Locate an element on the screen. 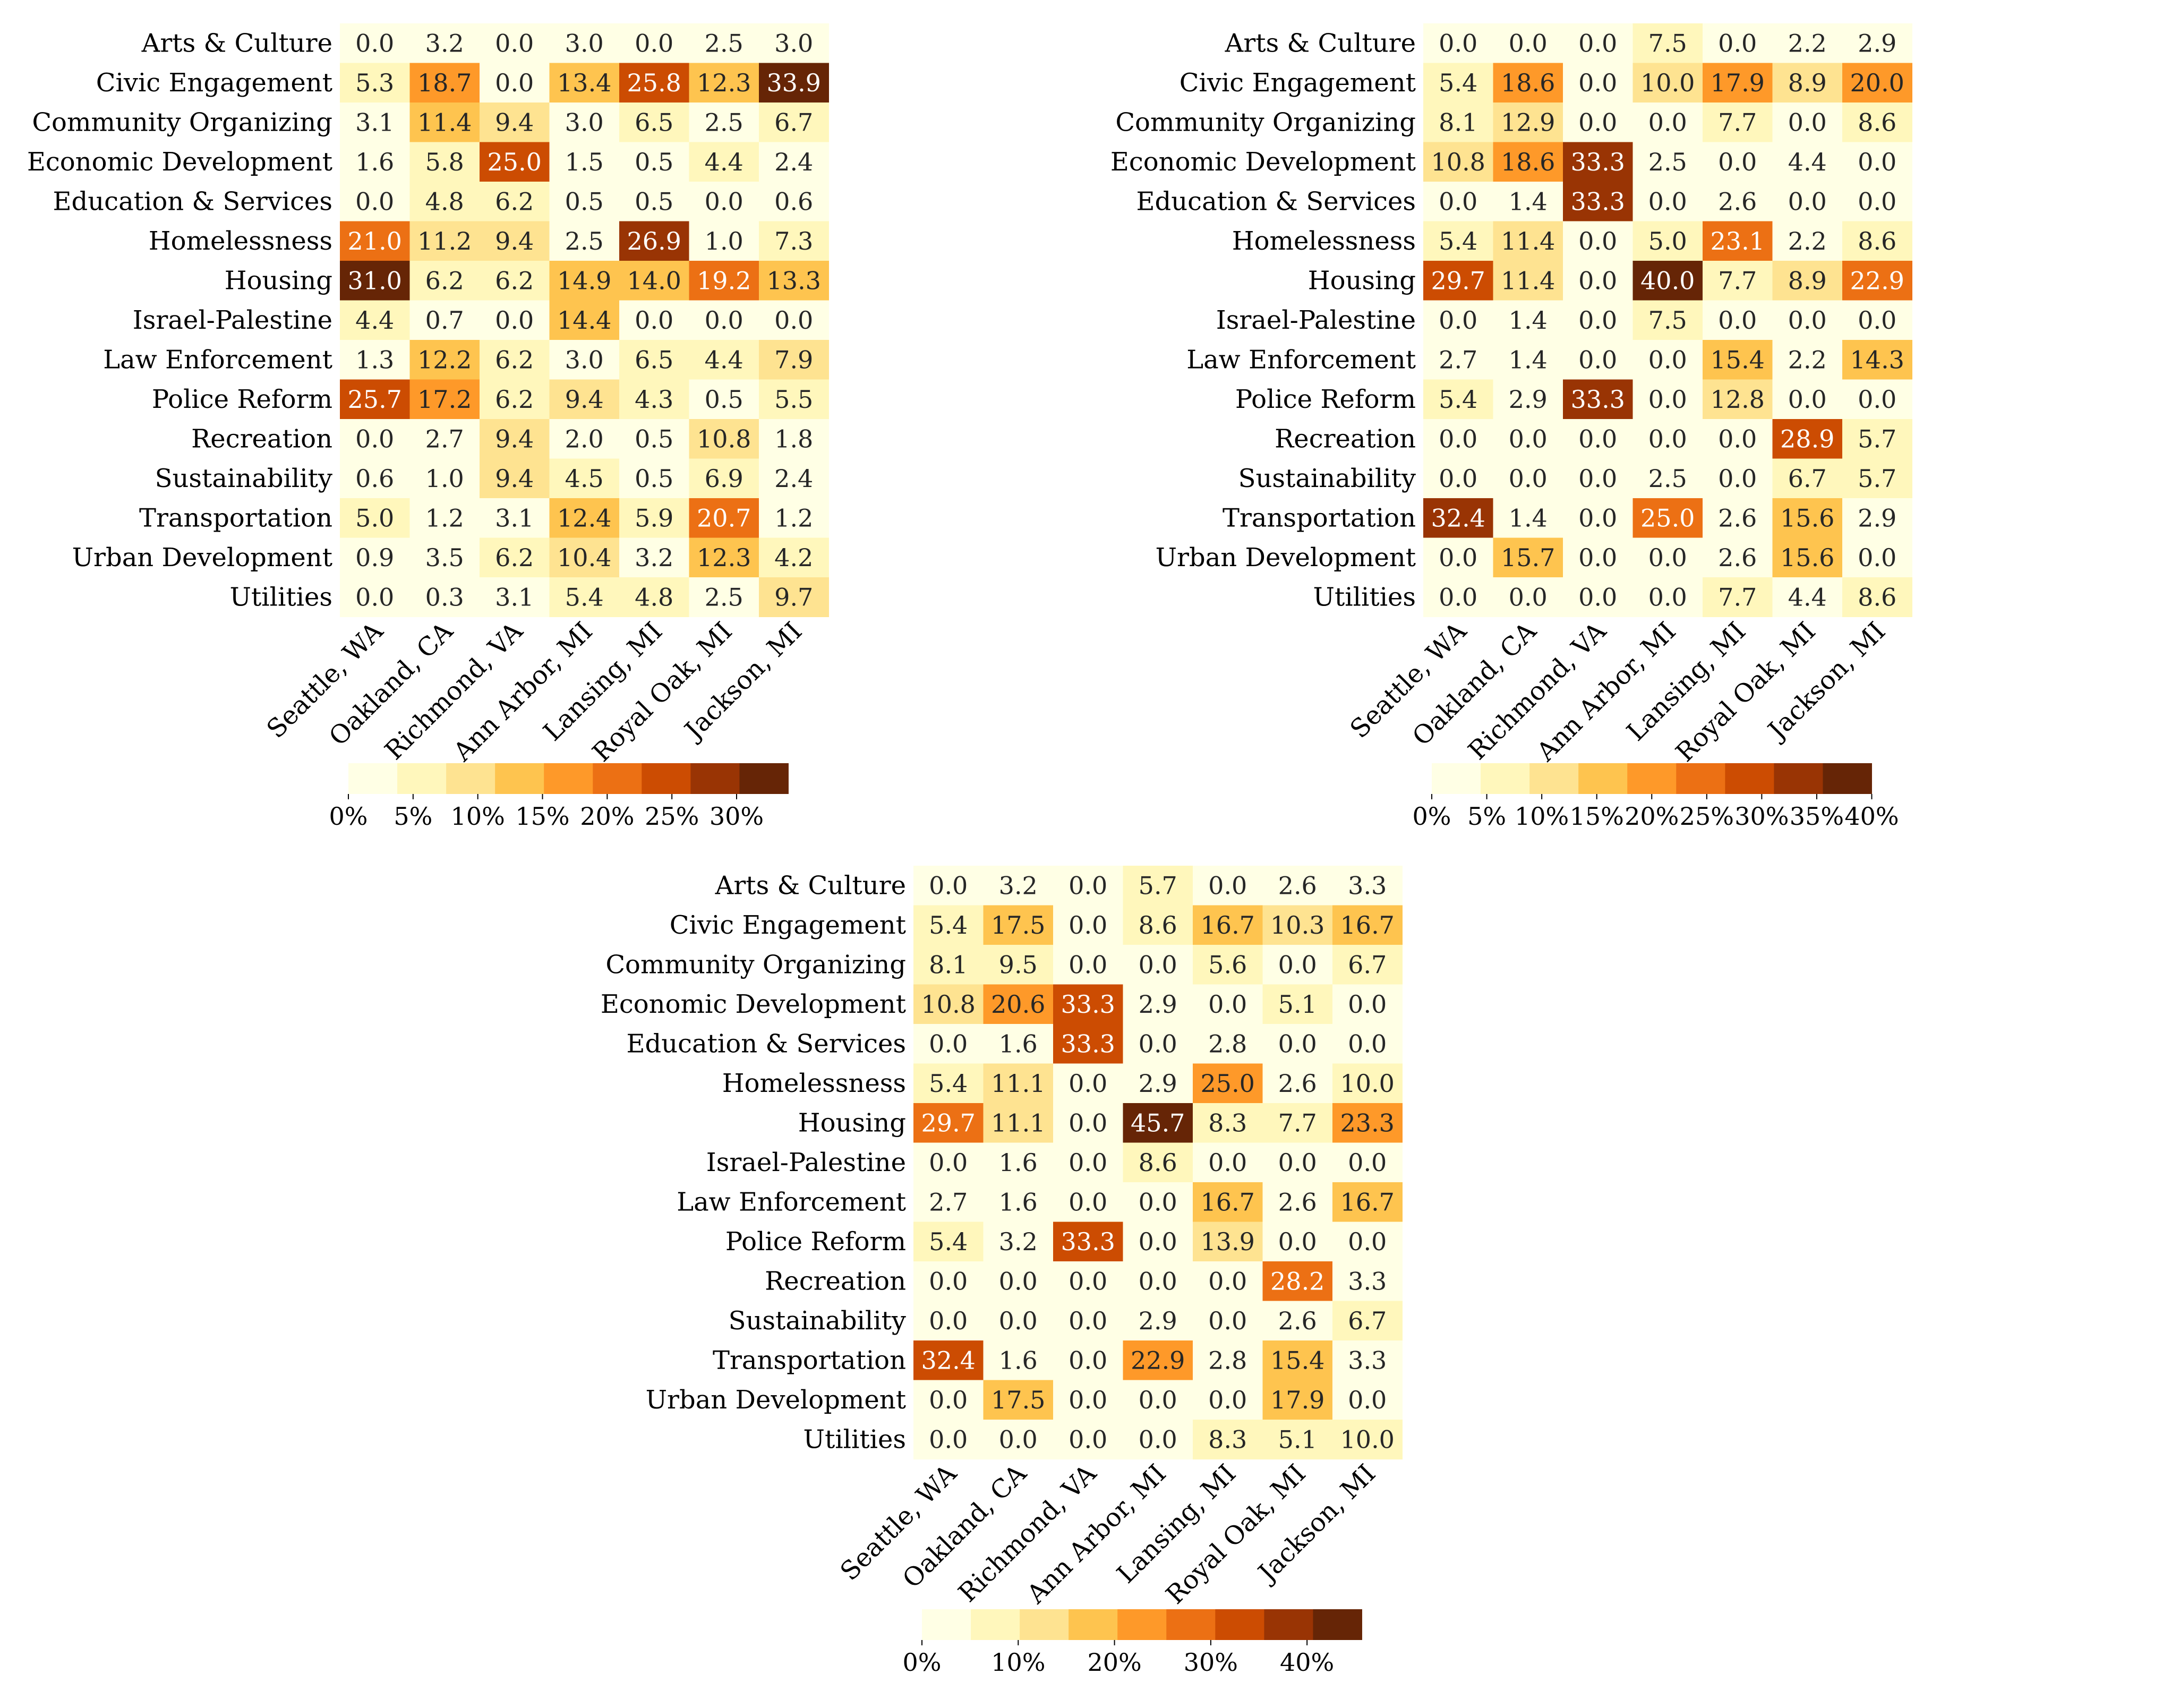 This screenshot has height=1708, width=2171. x-tick-label: Oakland, CA is located at coordinates (965, 1526).